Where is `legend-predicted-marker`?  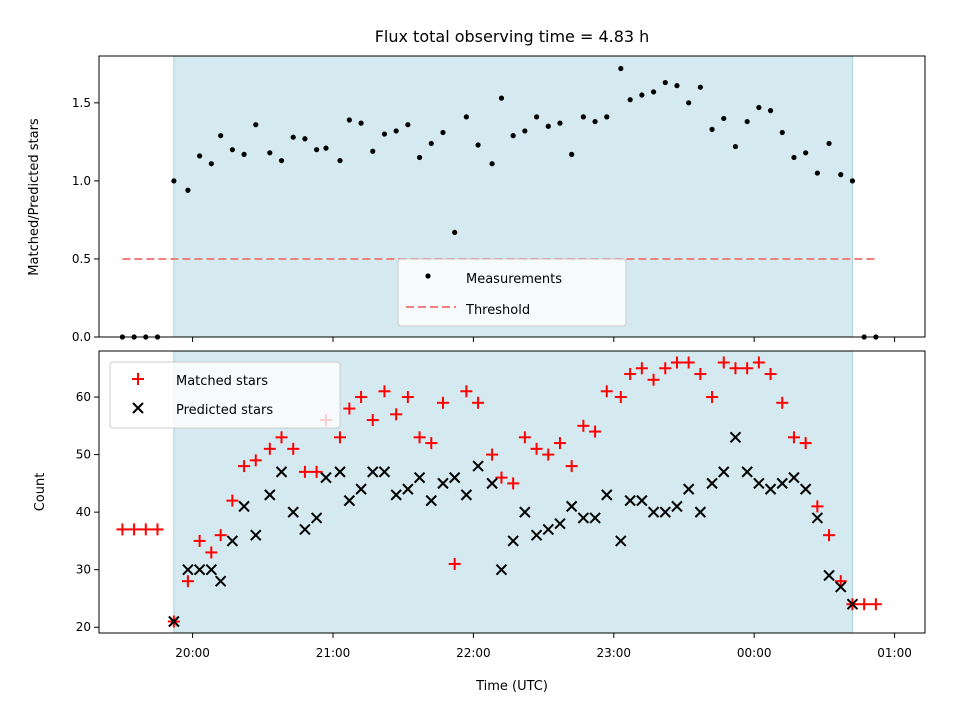 legend-predicted-marker is located at coordinates (138, 408).